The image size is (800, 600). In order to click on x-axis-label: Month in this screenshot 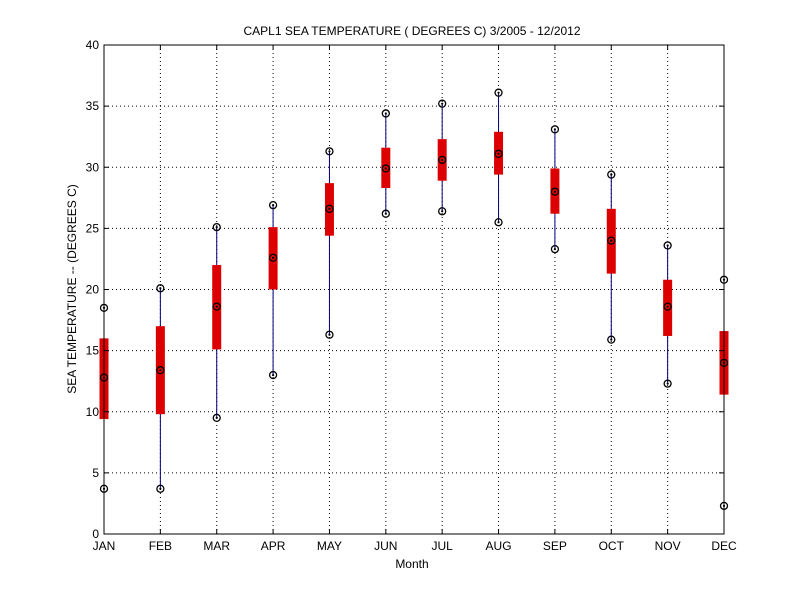, I will do `click(411, 564)`.